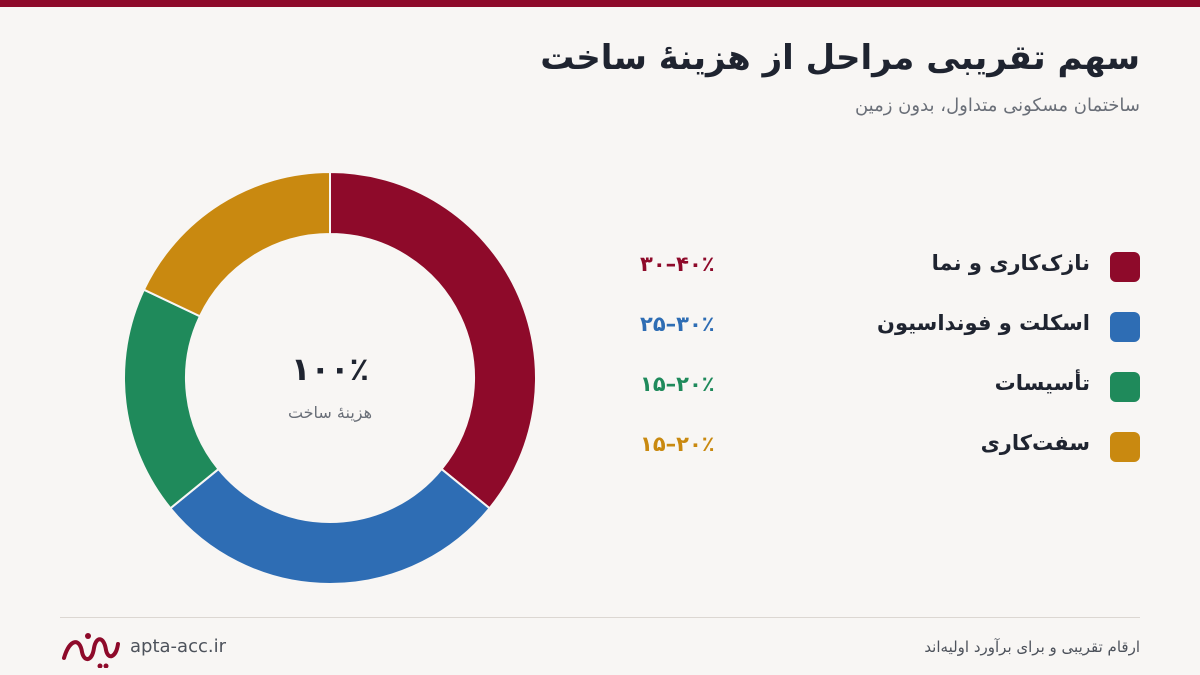 This screenshot has height=675, width=1200. I want to click on legend-label: اسکلت و فونداسیون, so click(983, 323).